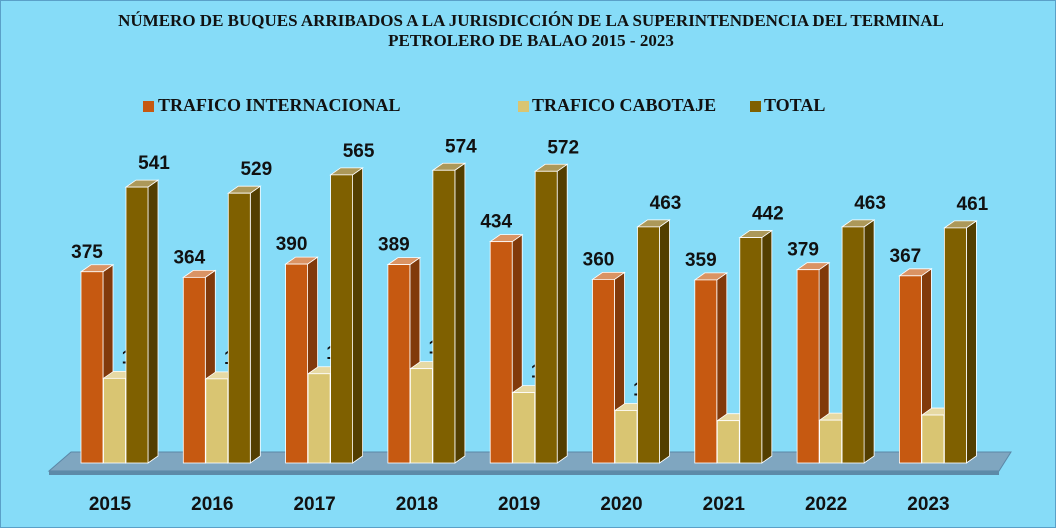 The height and width of the screenshot is (528, 1056). What do you see at coordinates (461, 146) in the screenshot?
I see `data-label: 574` at bounding box center [461, 146].